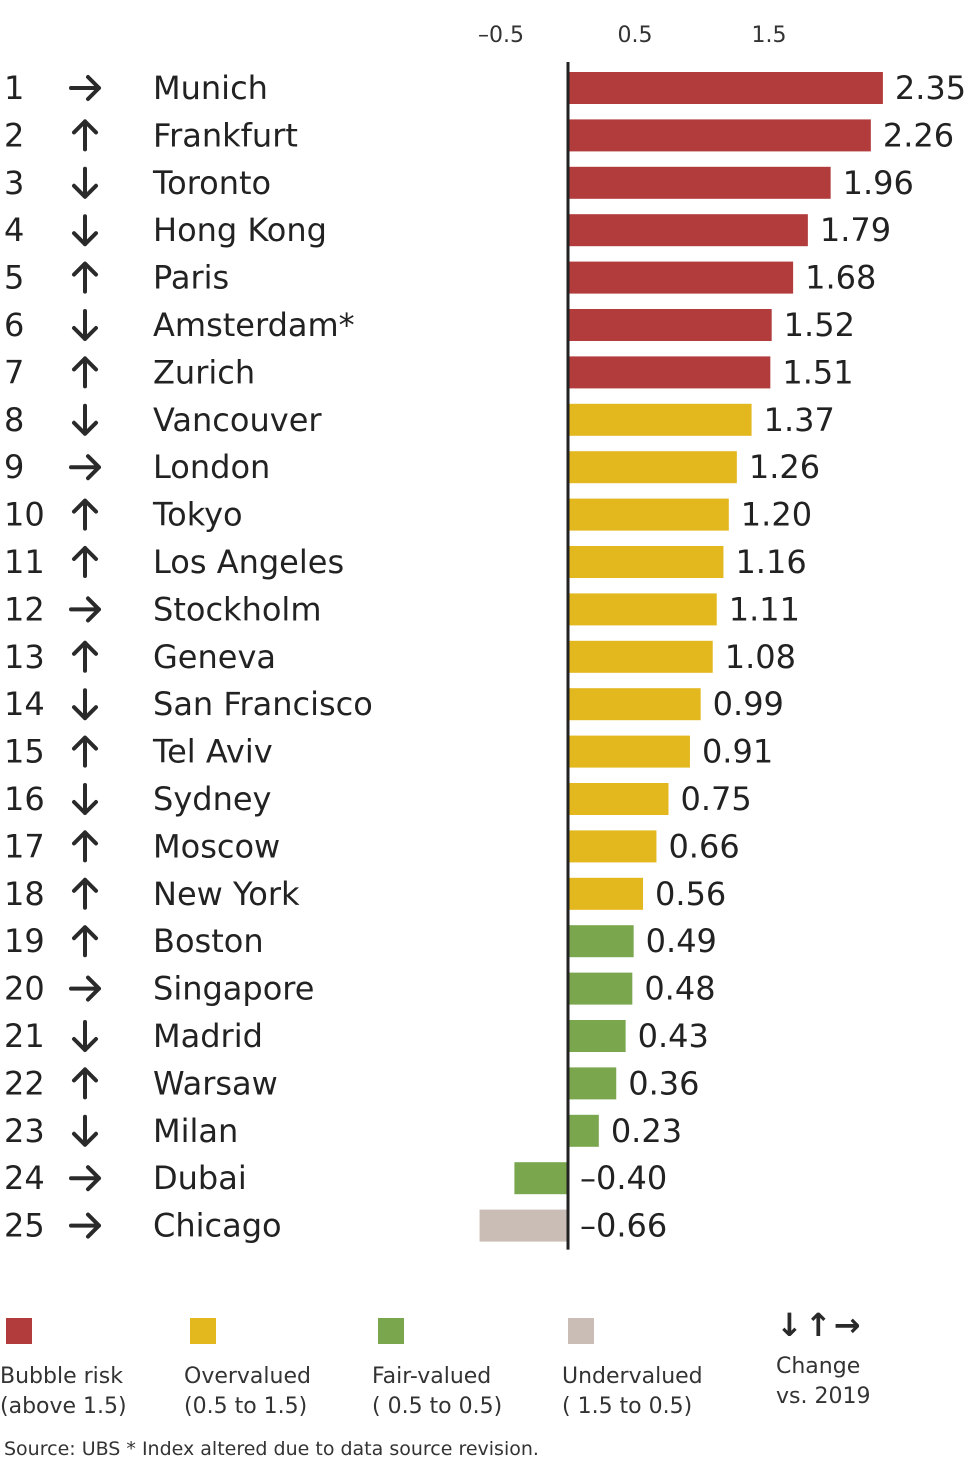  Describe the element at coordinates (819, 1325) in the screenshot. I see `change-arrows-icon: ↓↑→` at that location.